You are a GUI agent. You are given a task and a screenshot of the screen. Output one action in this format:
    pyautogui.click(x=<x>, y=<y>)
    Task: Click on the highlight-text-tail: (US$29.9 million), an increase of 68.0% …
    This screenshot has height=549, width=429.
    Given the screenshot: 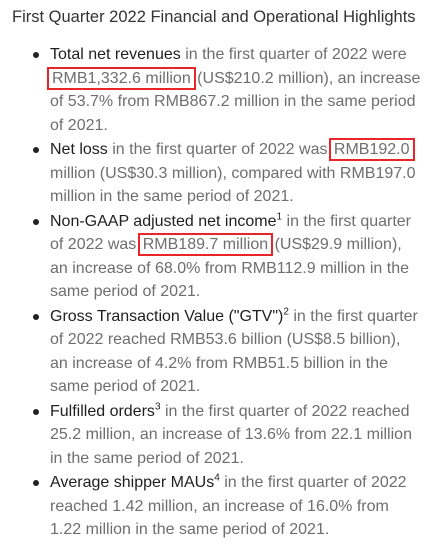 What is the action you would take?
    pyautogui.click(x=229, y=268)
    